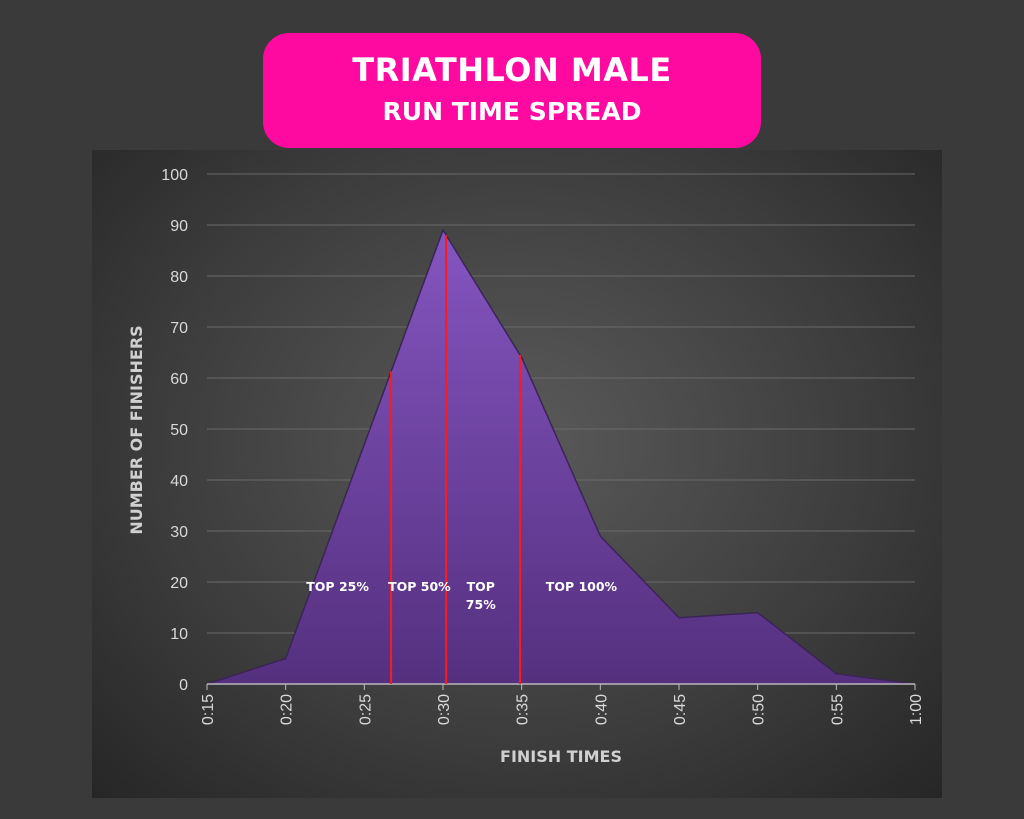 The width and height of the screenshot is (1024, 819). Describe the element at coordinates (523, 709) in the screenshot. I see `x-tick-label: 0:35` at that location.